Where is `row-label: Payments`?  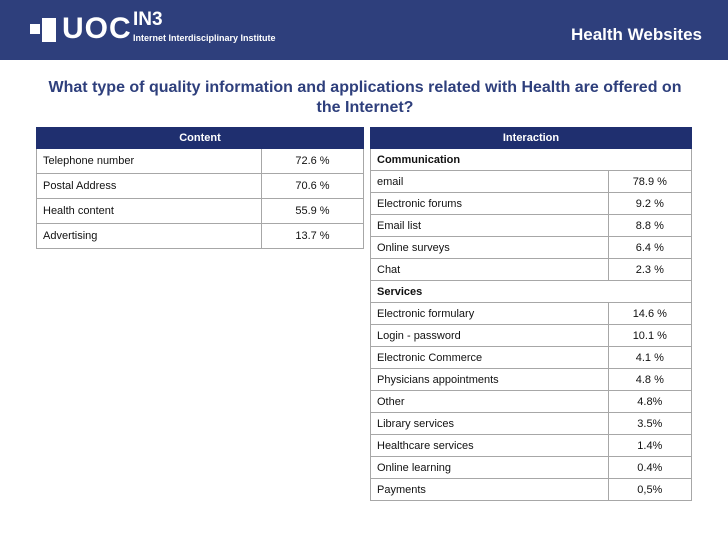 row-label: Payments is located at coordinates (489, 489).